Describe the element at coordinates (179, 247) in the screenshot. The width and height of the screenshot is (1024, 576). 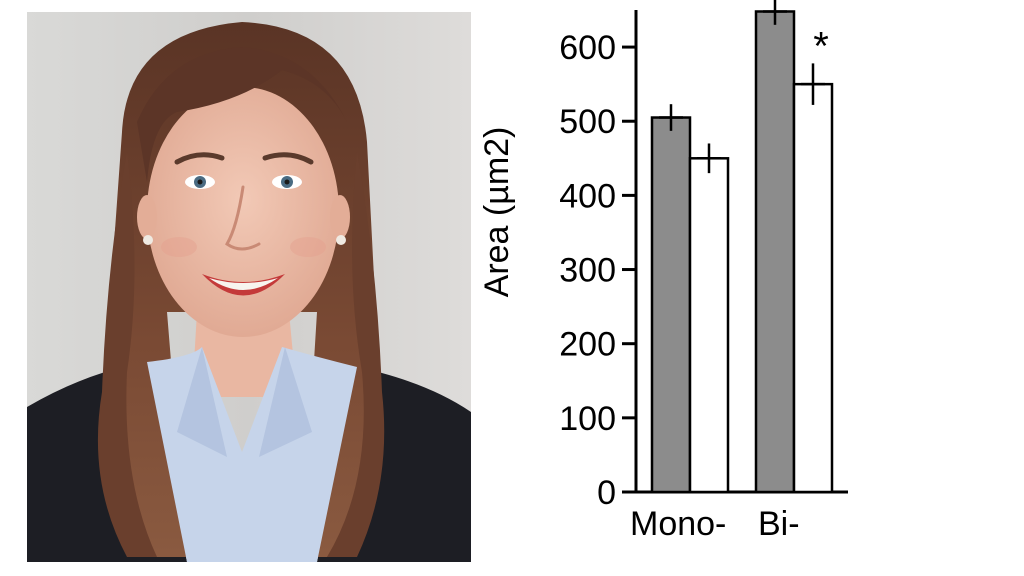
I see `cheek-left` at that location.